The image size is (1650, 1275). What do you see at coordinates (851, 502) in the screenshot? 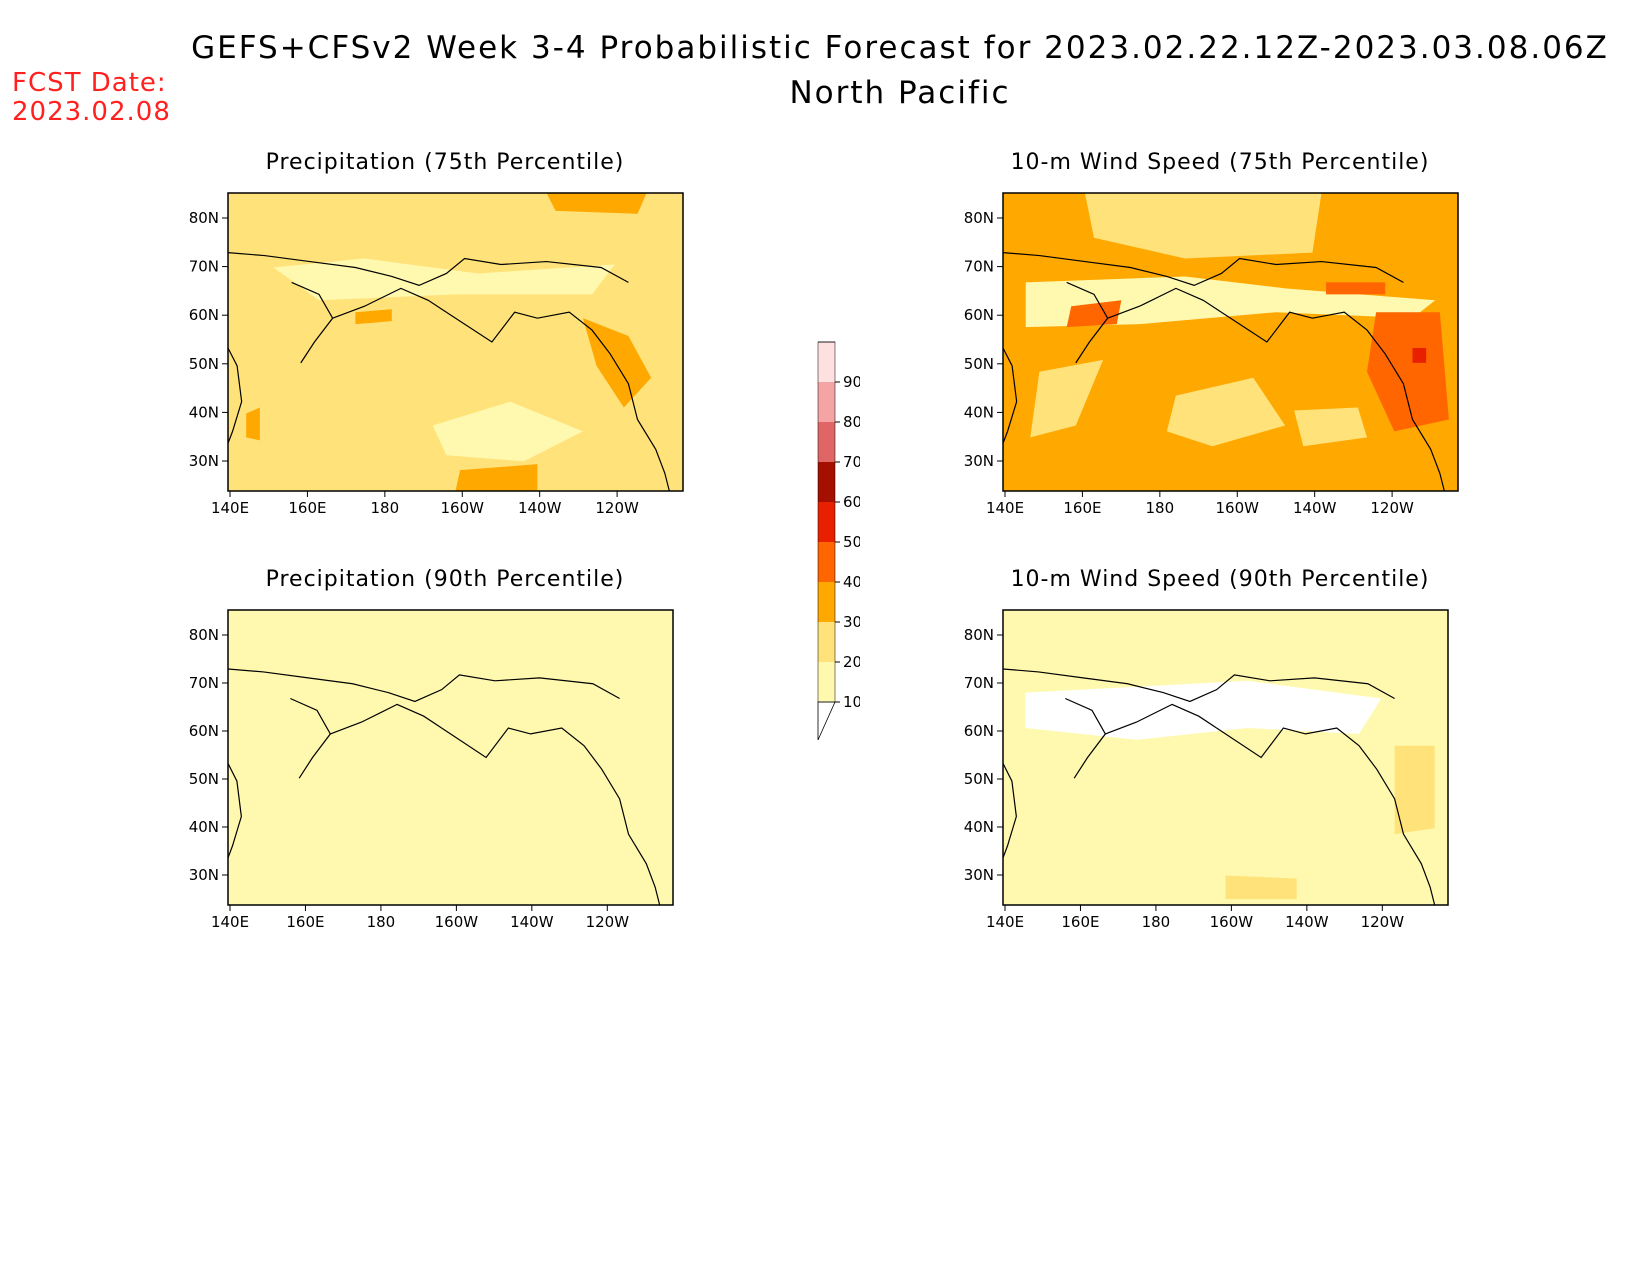
I see `colorbar-label: 60` at bounding box center [851, 502].